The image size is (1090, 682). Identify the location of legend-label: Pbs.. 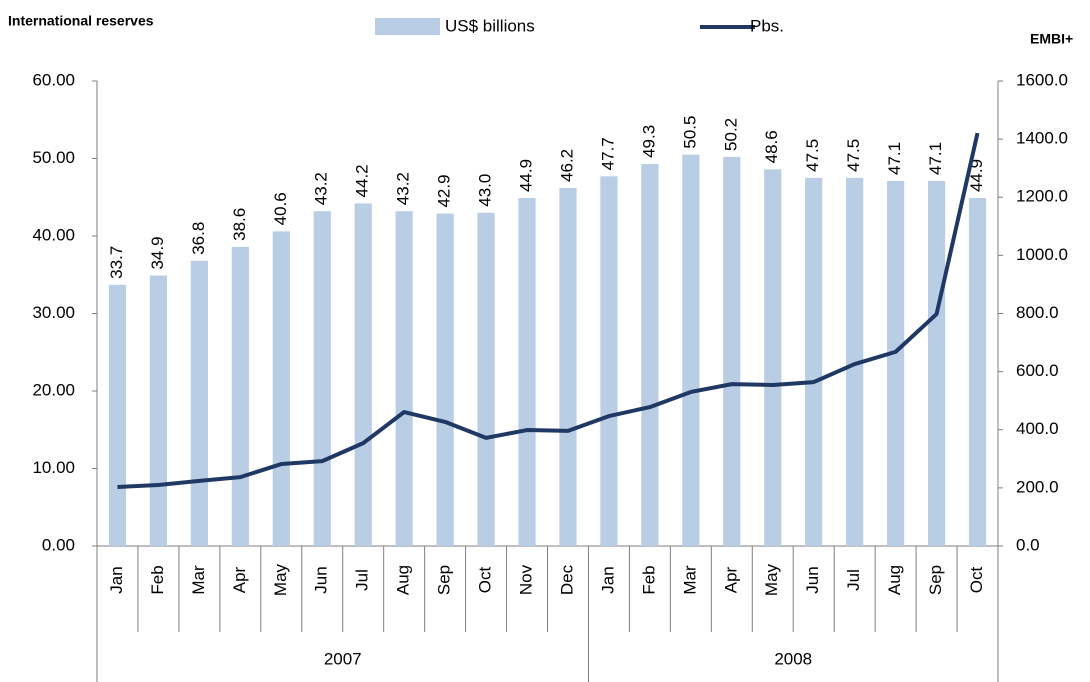
(767, 25).